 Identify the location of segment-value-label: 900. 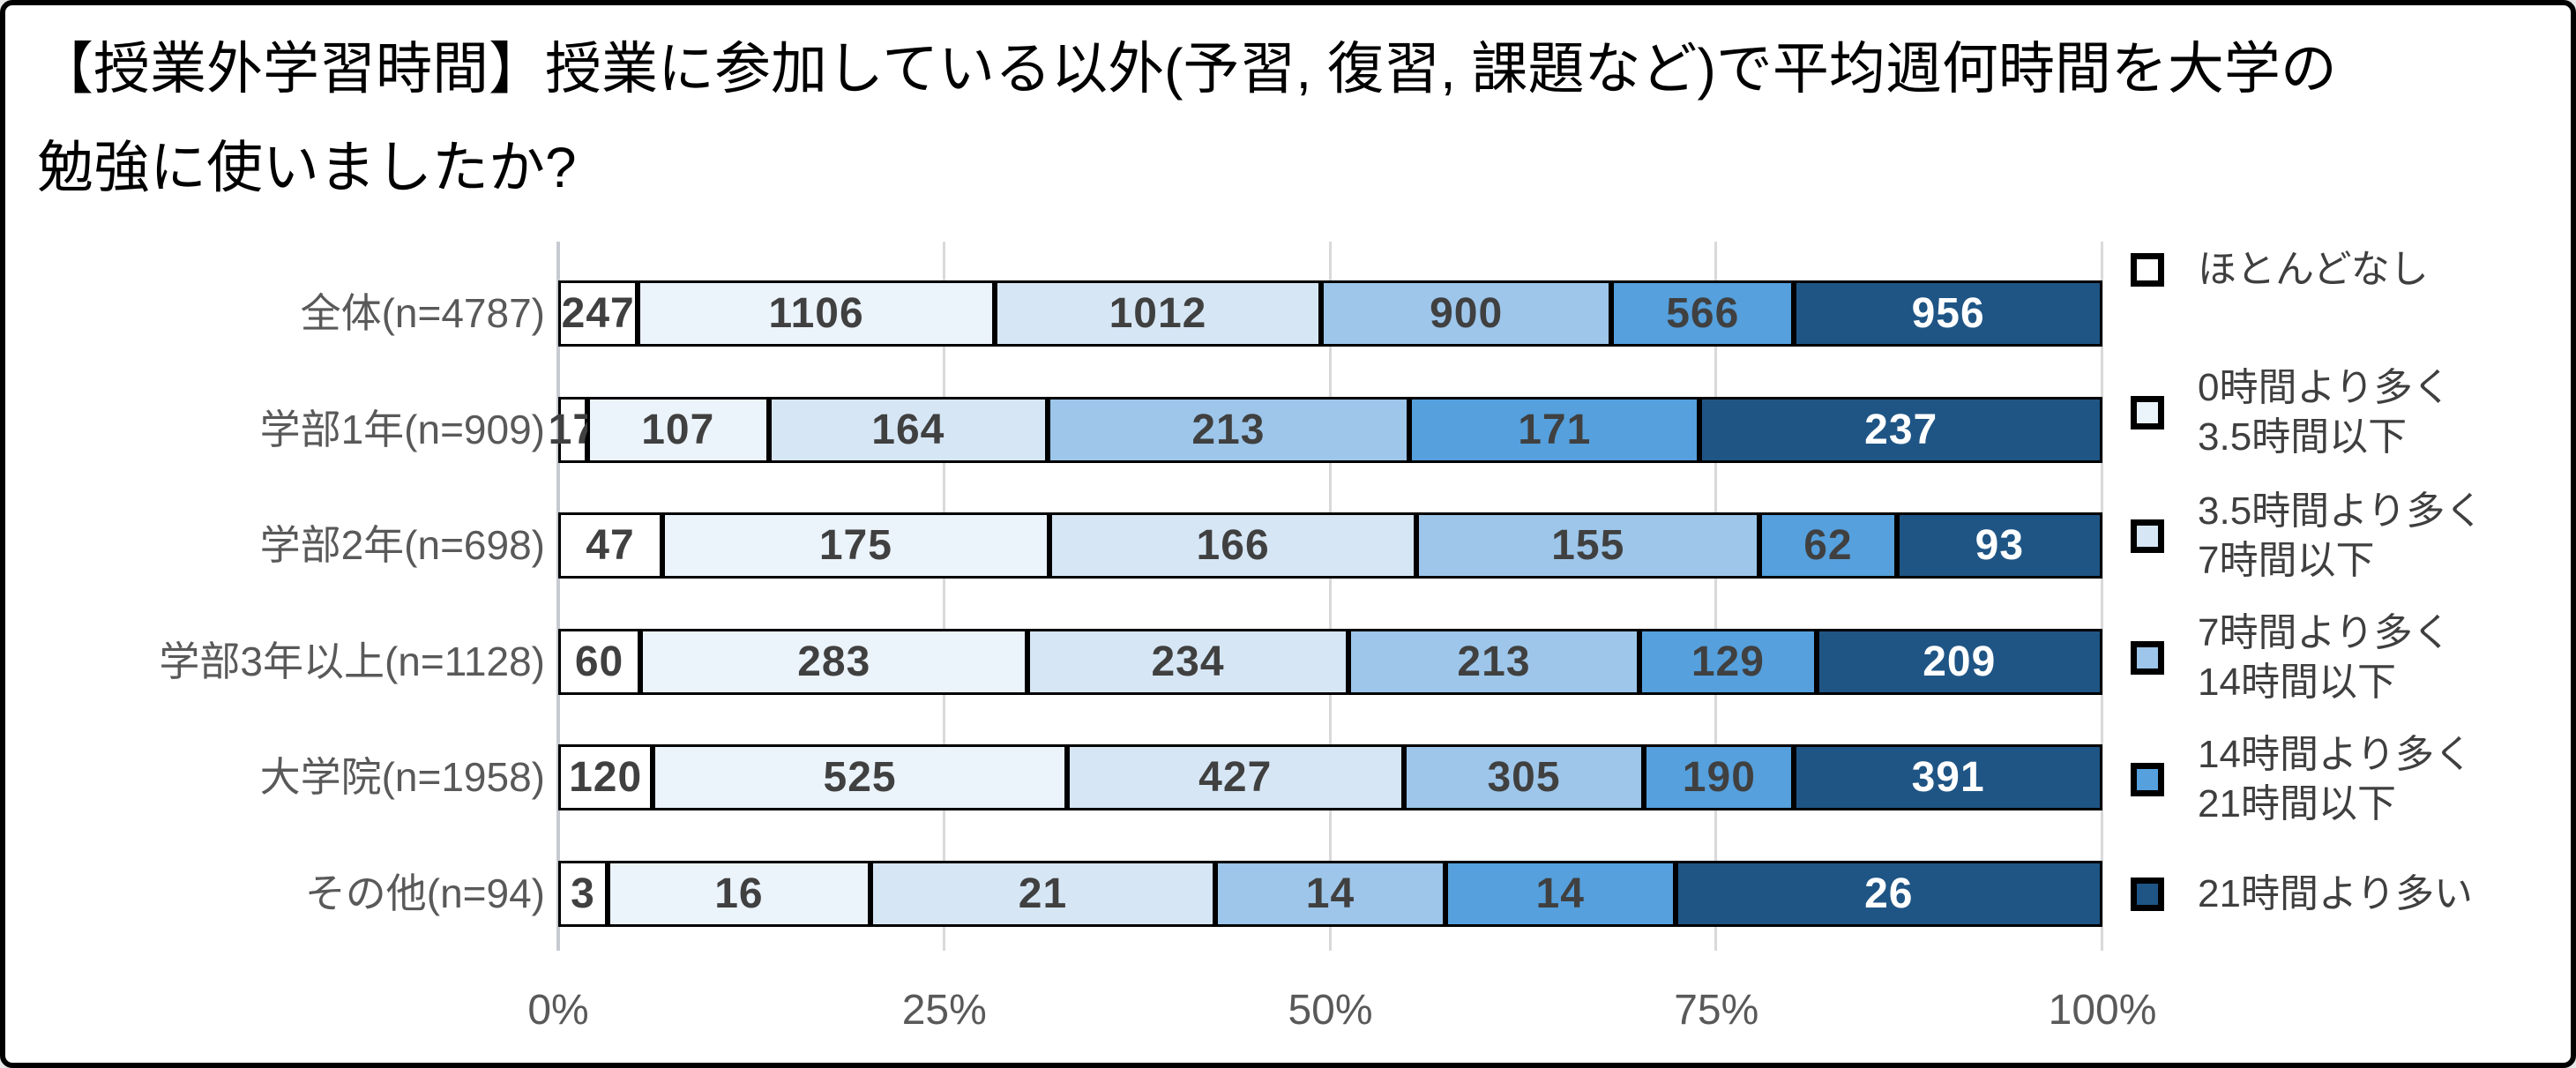
(1467, 313).